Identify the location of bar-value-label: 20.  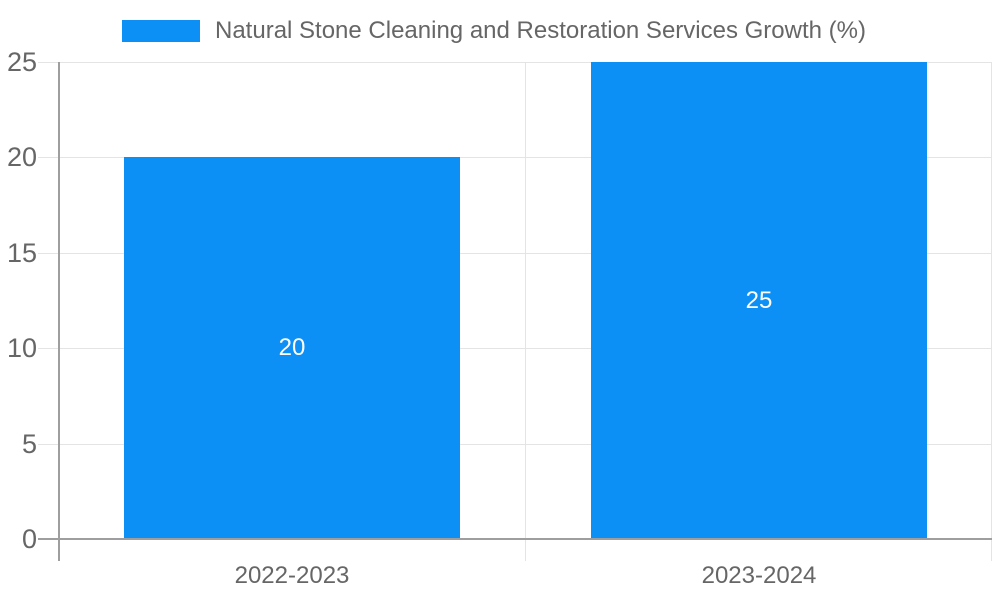
(292, 347).